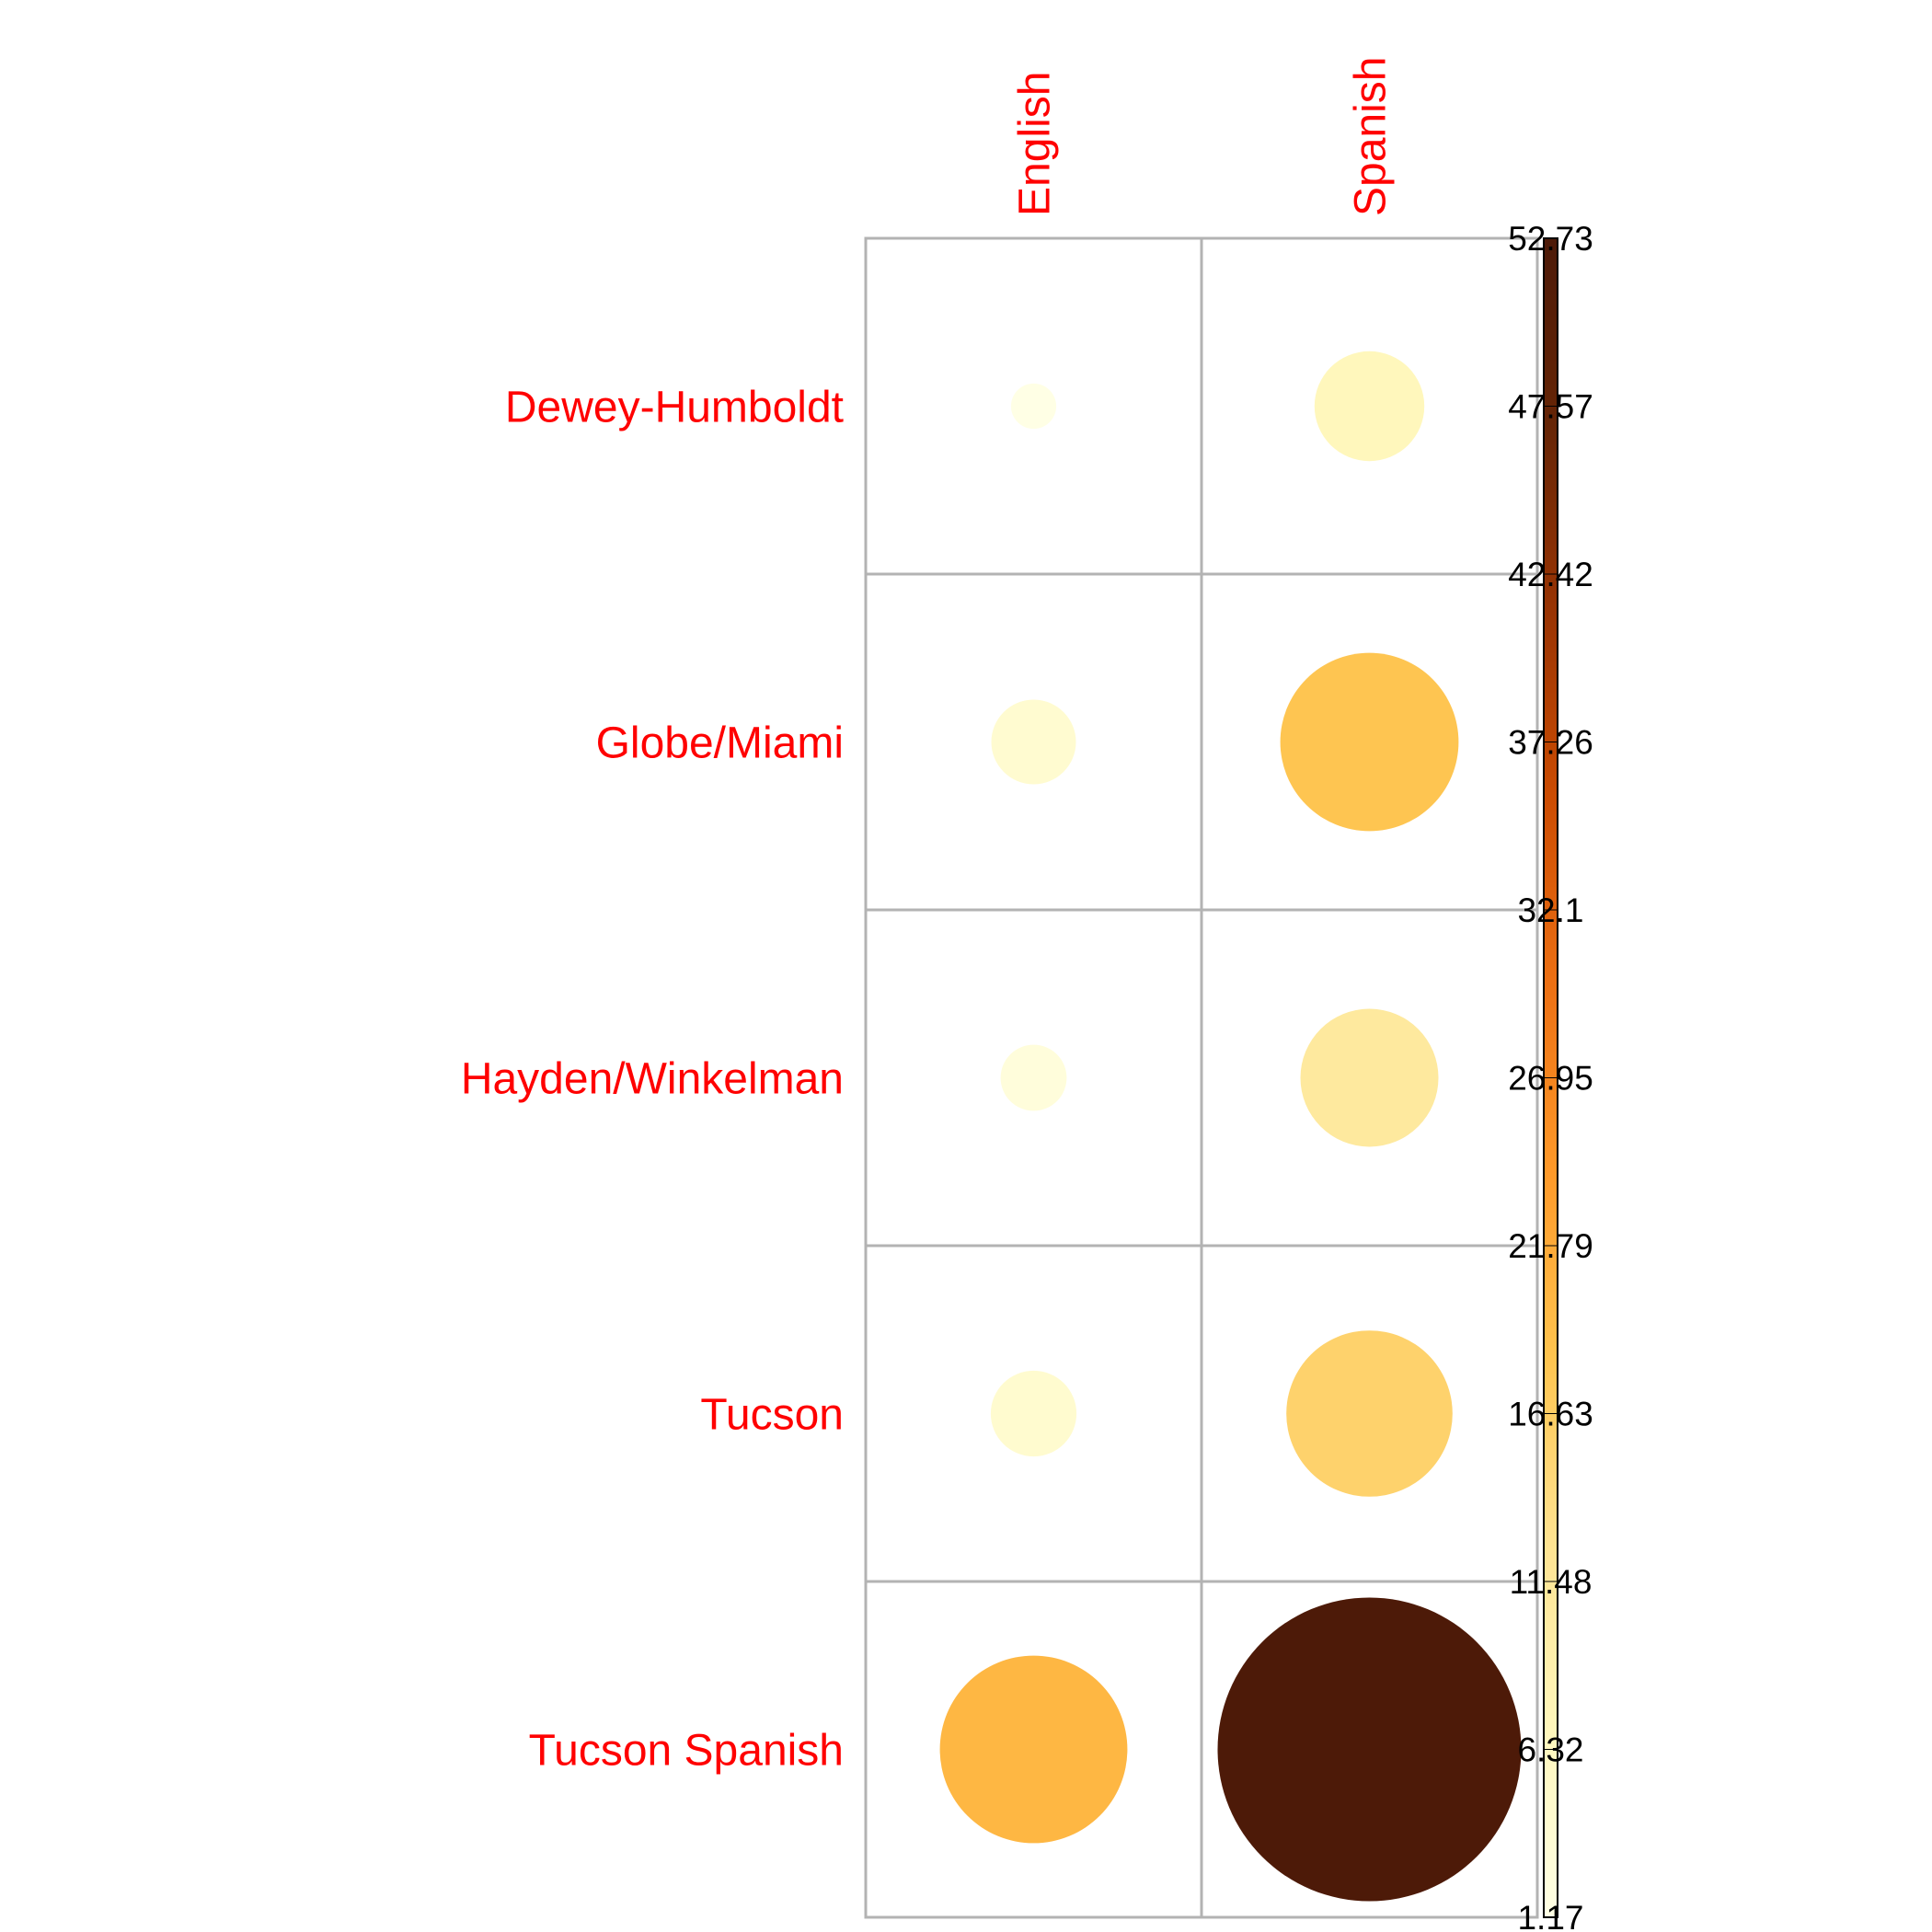 The height and width of the screenshot is (1932, 1932). What do you see at coordinates (1369, 1413) in the screenshot?
I see `bubble-tucson-spanish` at bounding box center [1369, 1413].